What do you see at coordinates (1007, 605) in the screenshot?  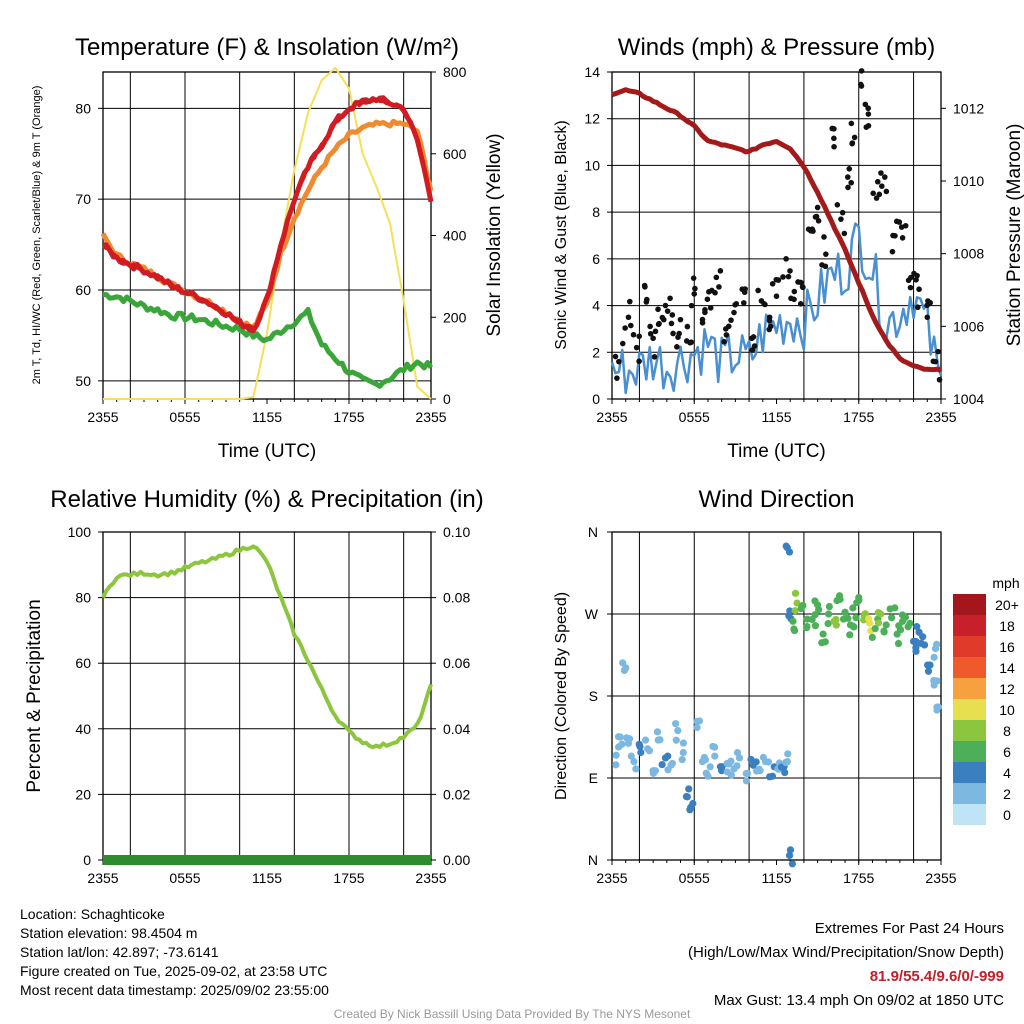 I see `legend-label: 20+` at bounding box center [1007, 605].